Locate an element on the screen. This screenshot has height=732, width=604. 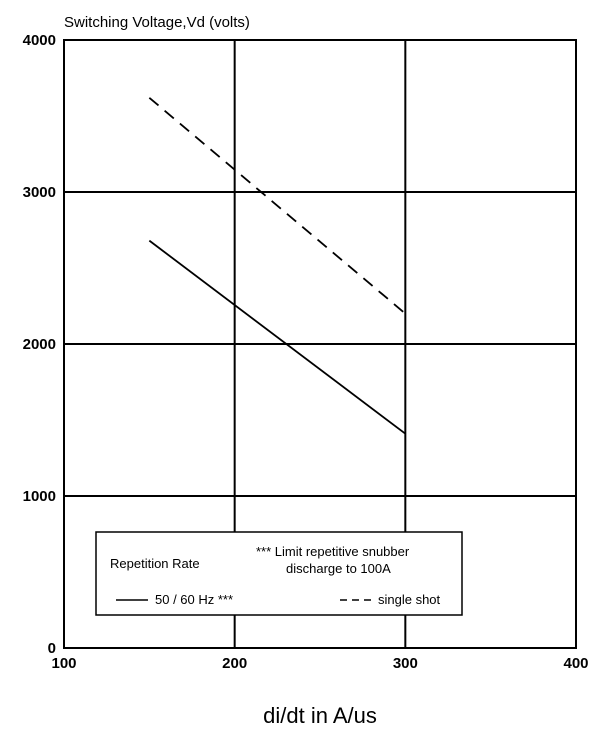
legend-title: Repetition Rate is located at coordinates (155, 563).